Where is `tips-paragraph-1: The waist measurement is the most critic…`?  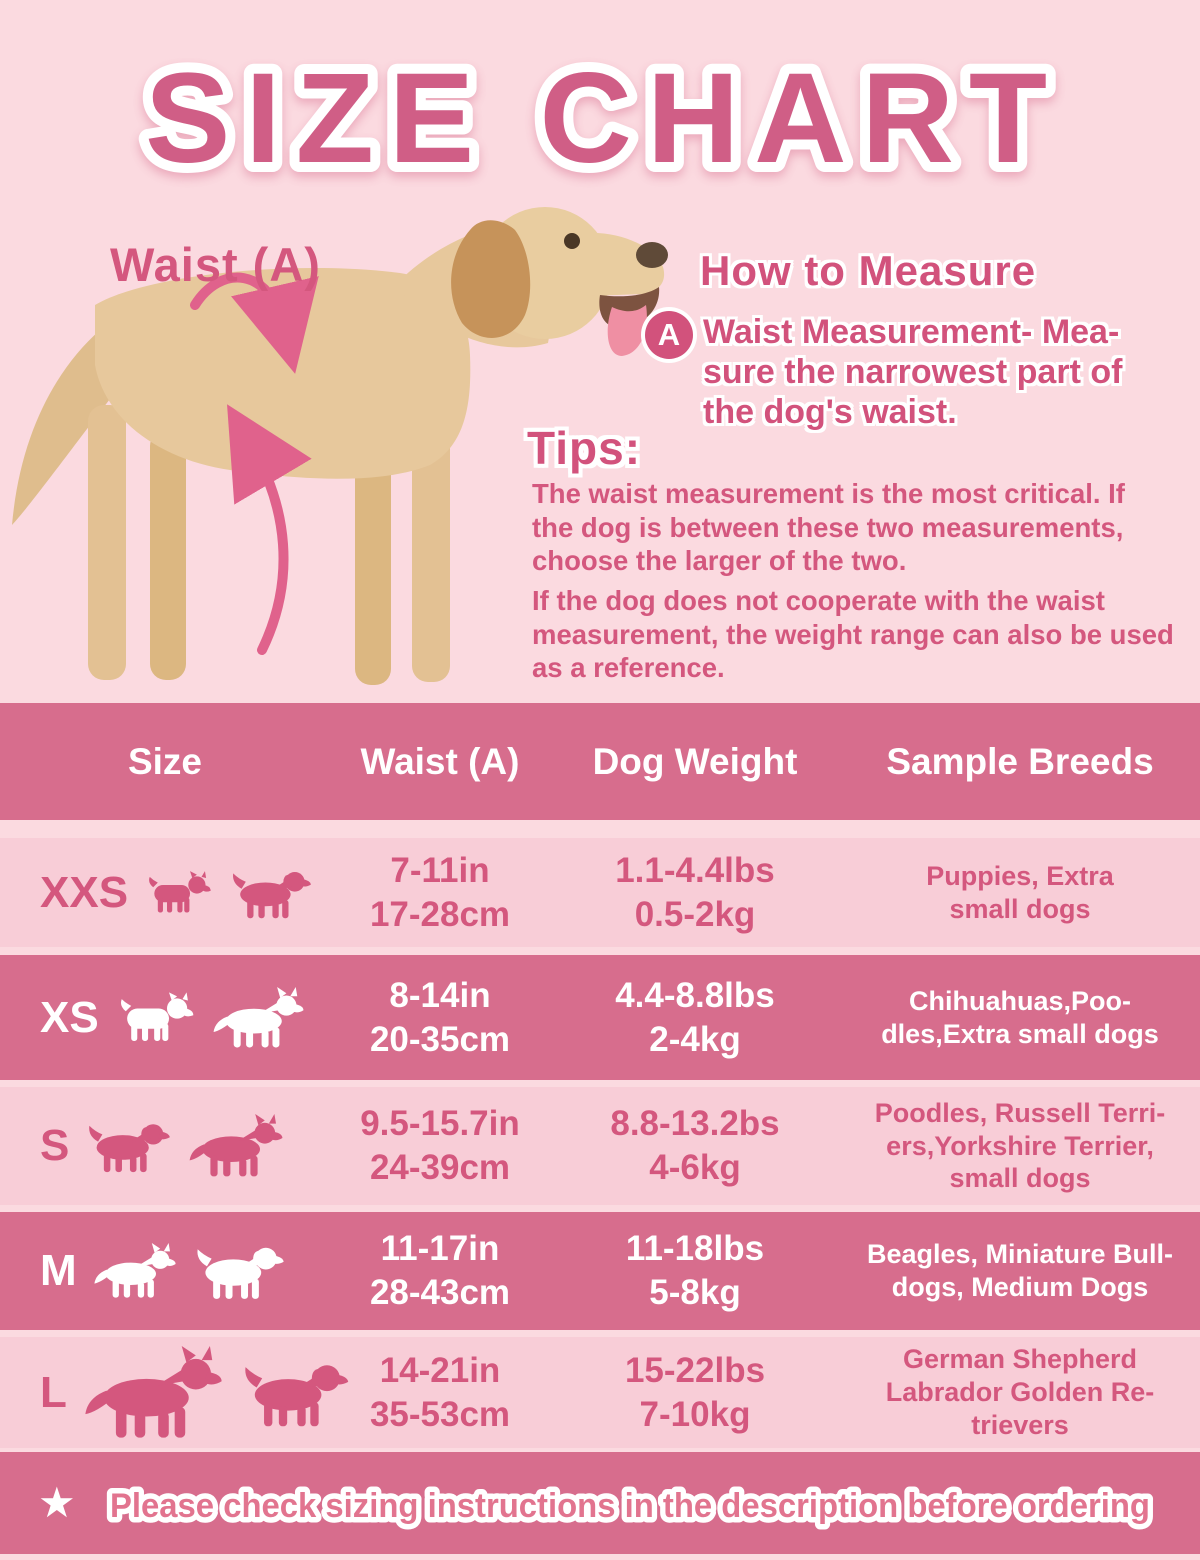
tips-paragraph-1: The waist measurement is the most critic… is located at coordinates (828, 527).